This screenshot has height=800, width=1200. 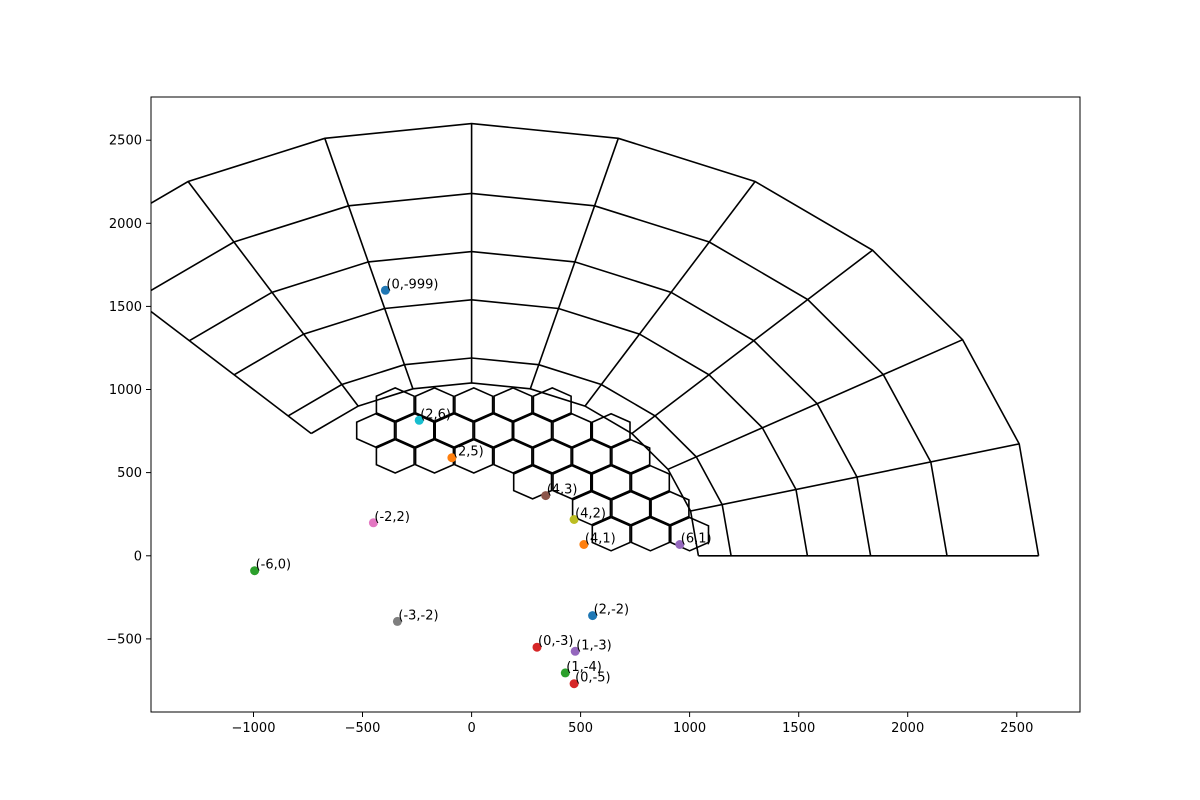 What do you see at coordinates (435, 414) in the screenshot?
I see `point-label-1: (2,6)` at bounding box center [435, 414].